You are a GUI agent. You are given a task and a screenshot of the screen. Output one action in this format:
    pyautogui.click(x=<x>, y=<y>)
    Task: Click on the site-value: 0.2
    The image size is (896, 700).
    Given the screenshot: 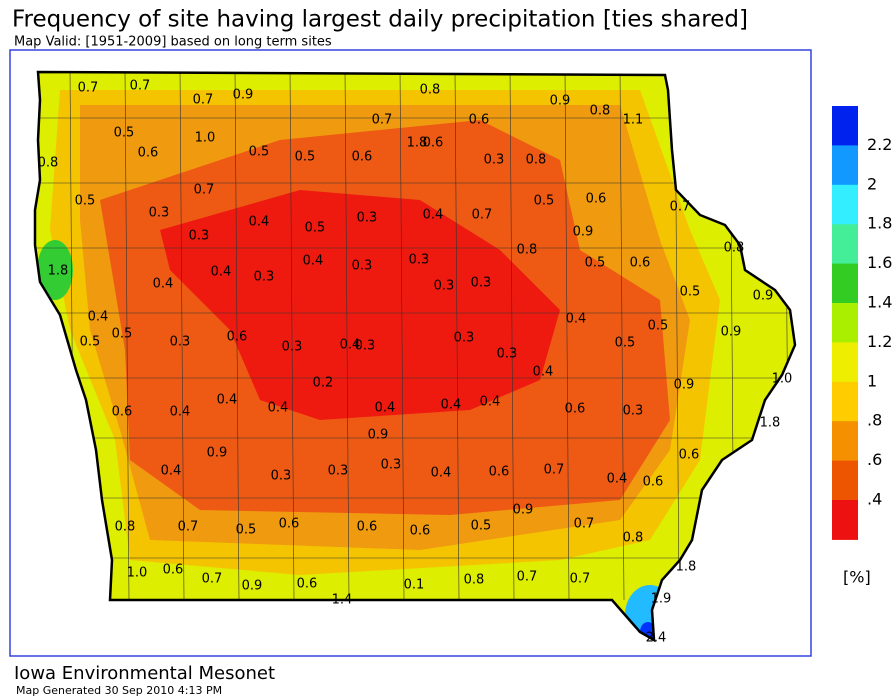 What is the action you would take?
    pyautogui.click(x=323, y=383)
    